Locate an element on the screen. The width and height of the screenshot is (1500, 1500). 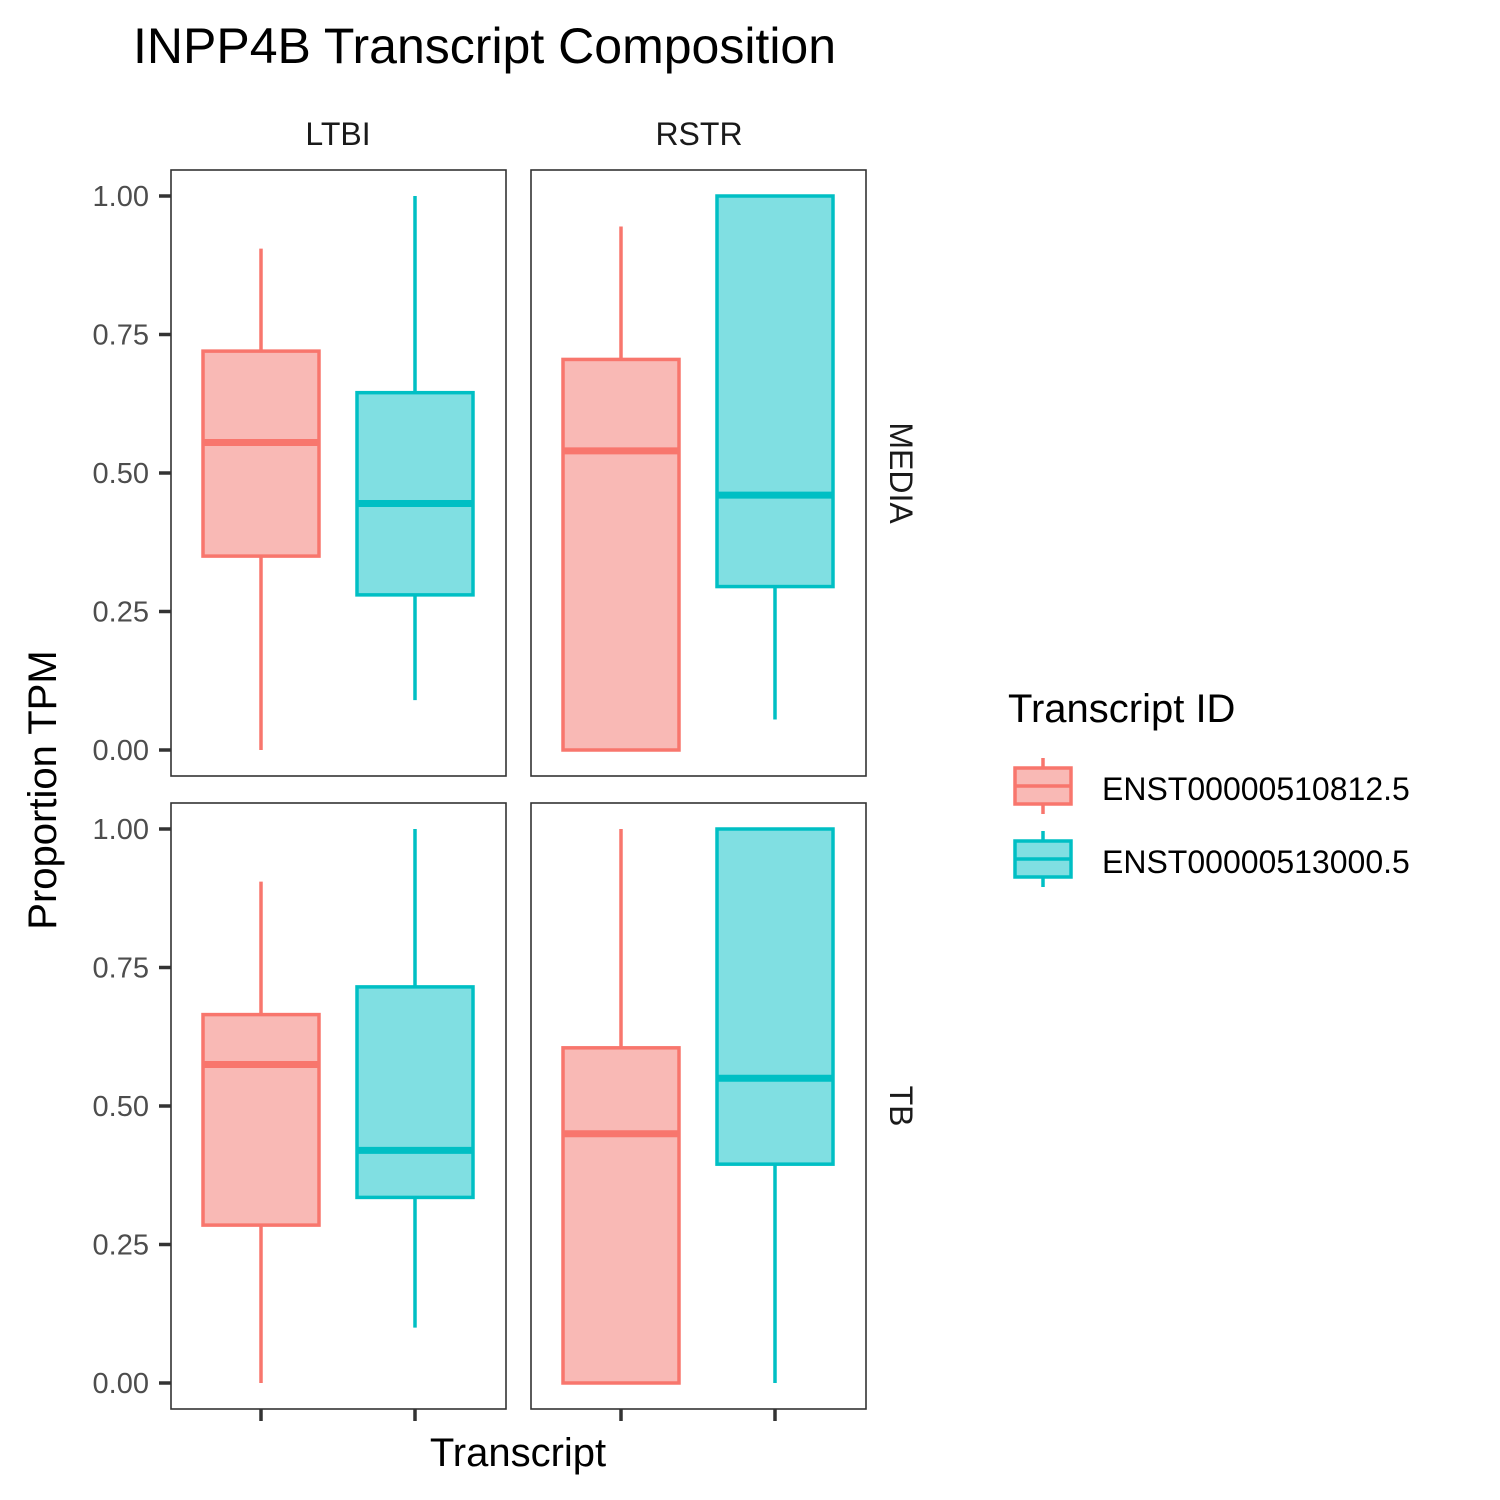
facet-label-ltbi: LTBI is located at coordinates (337, 134).